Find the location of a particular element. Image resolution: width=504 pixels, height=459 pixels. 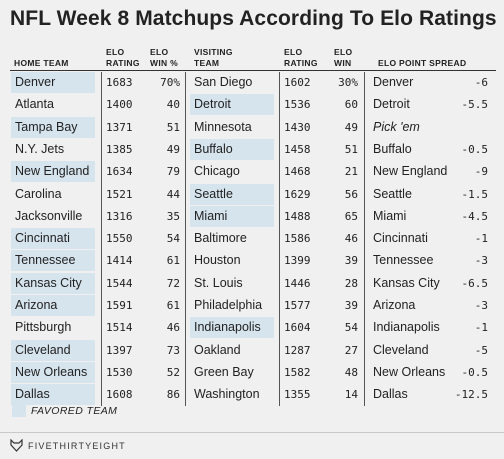

header-visit-win: ELO WIN is located at coordinates (343, 58).